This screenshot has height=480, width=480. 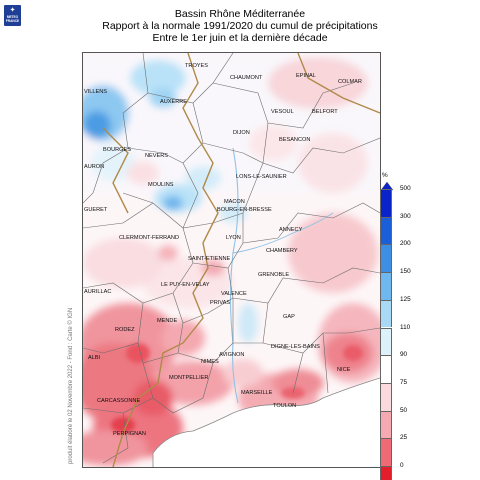 I want to click on city-nimes: NIMES, so click(x=210, y=362).